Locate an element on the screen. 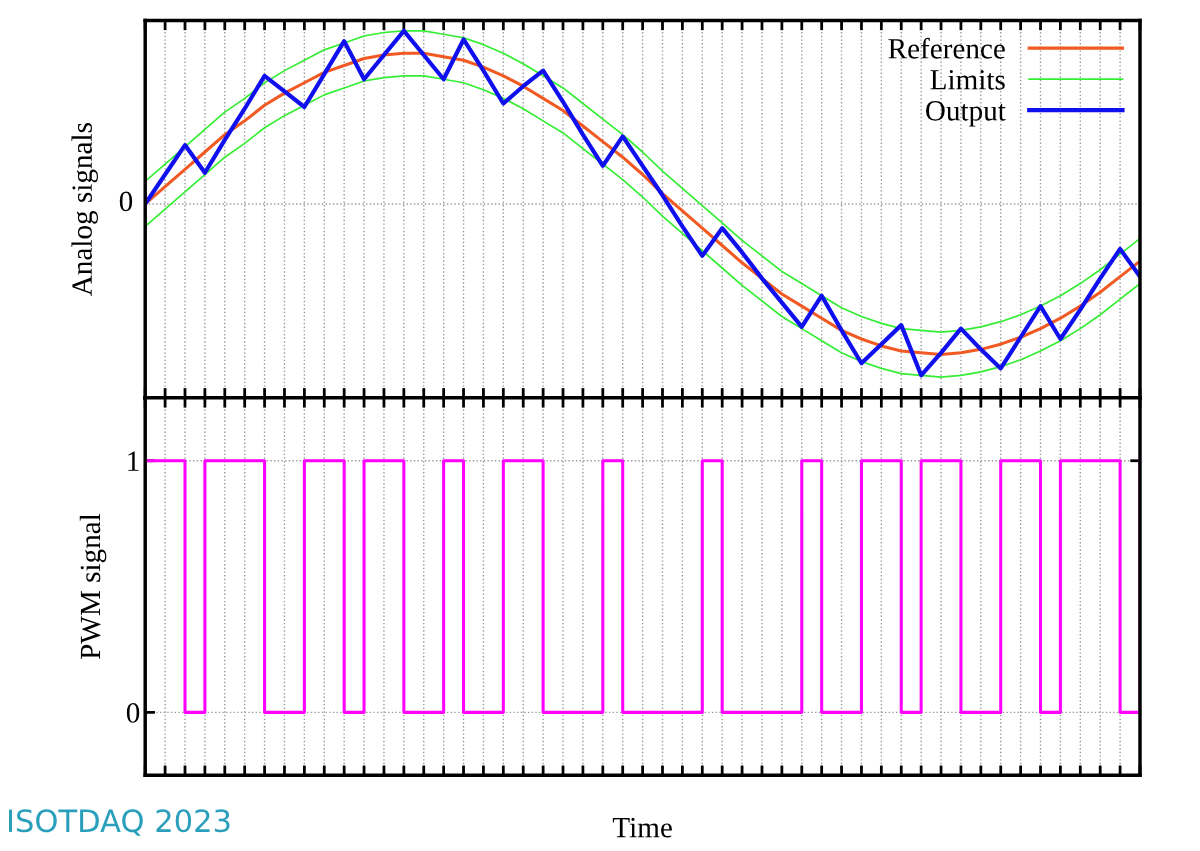 This screenshot has height=851, width=1200. y-axis-title: PWM signal is located at coordinates (93, 586).